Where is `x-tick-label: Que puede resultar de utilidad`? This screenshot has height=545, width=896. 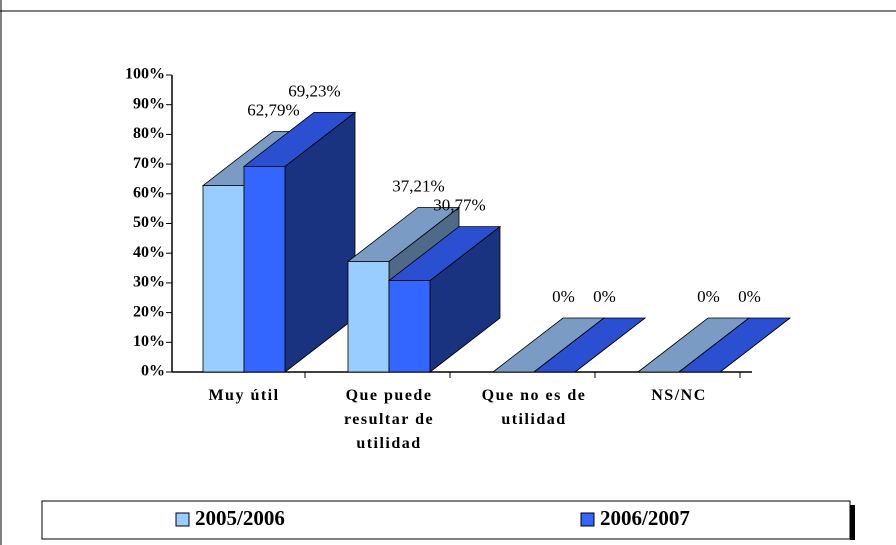 x-tick-label: Que puede resultar de utilidad is located at coordinates (389, 419).